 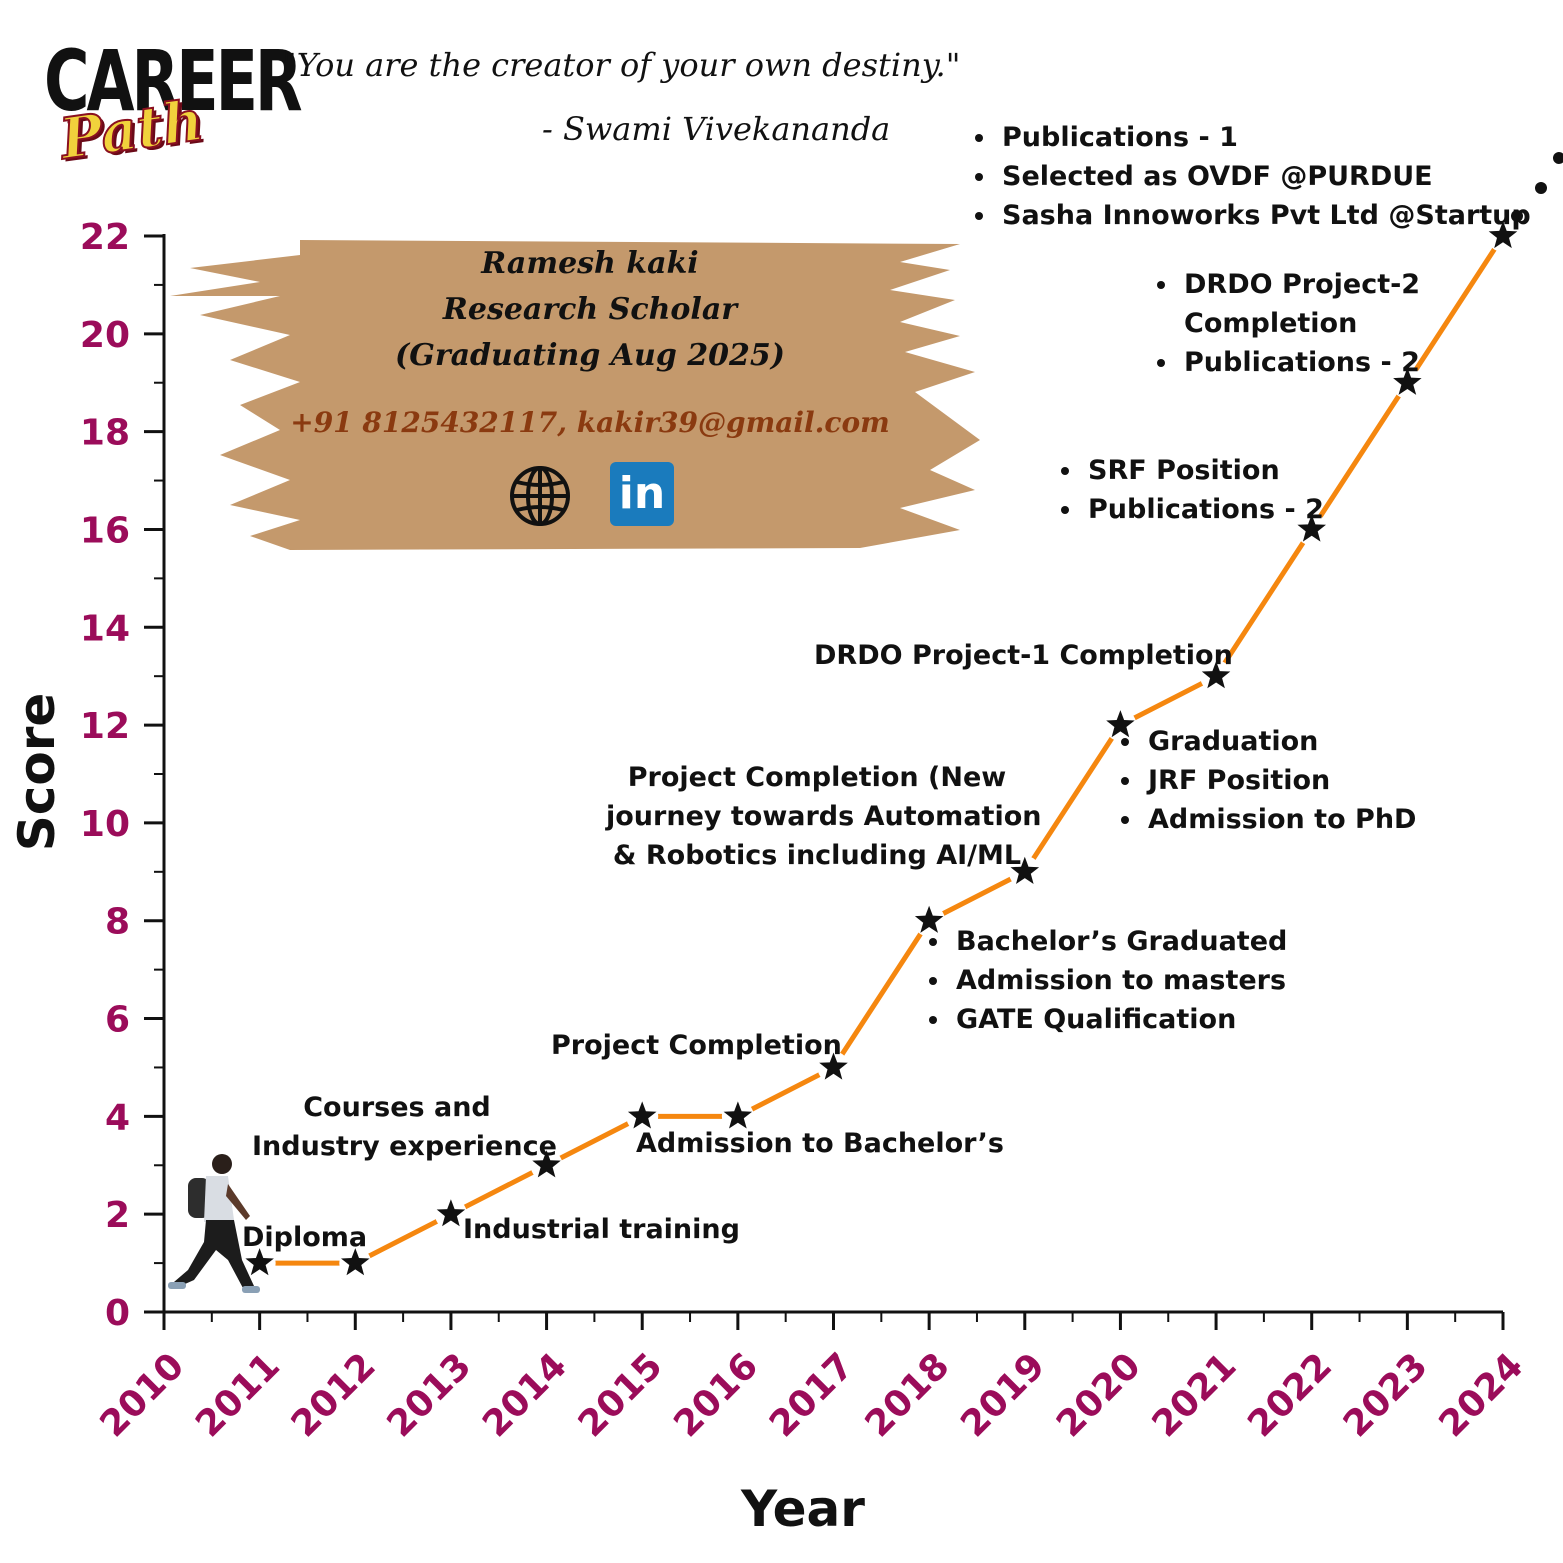 I want to click on annotation-line: Diploma, so click(x=305, y=1237).